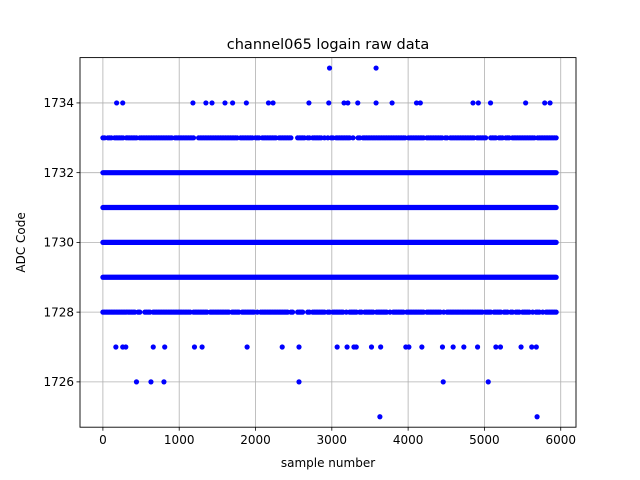 The image size is (640, 480). I want to click on y-tick-label: 1734, so click(58, 103).